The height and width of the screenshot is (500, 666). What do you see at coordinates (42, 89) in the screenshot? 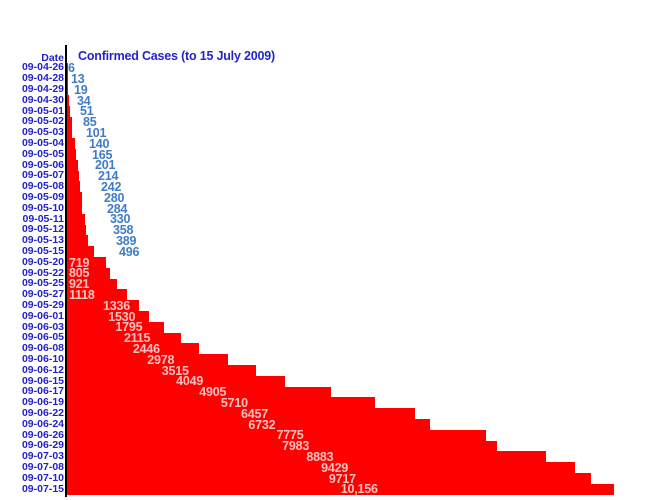
I see `date-label: 09-04-29` at bounding box center [42, 89].